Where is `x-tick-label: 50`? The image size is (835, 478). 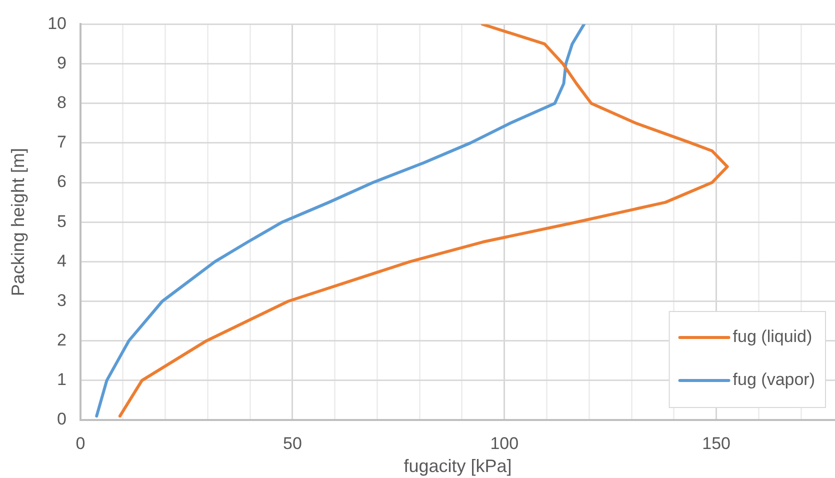 x-tick-label: 50 is located at coordinates (292, 443).